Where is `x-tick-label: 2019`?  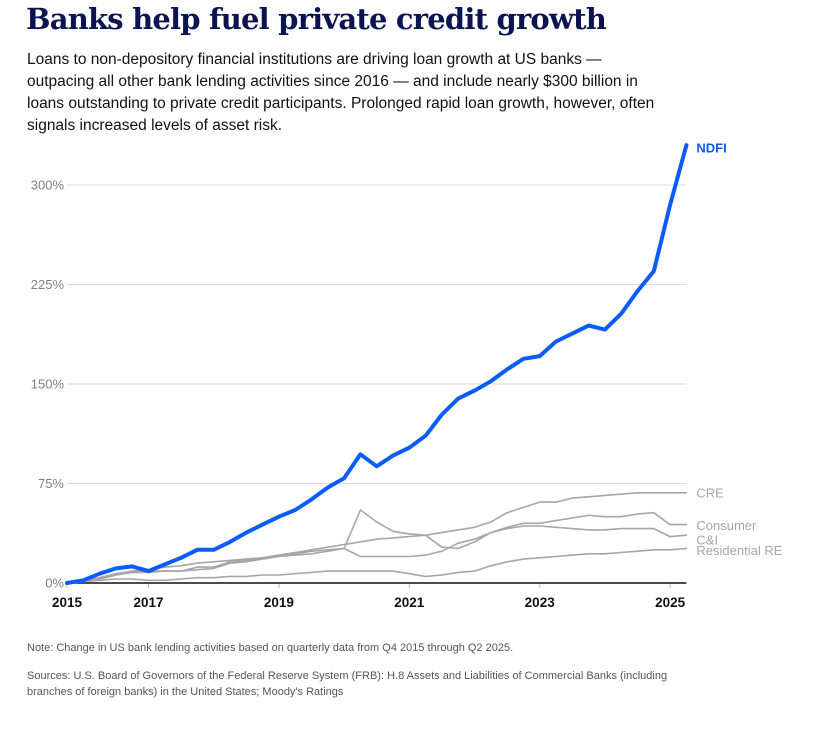 x-tick-label: 2019 is located at coordinates (279, 602).